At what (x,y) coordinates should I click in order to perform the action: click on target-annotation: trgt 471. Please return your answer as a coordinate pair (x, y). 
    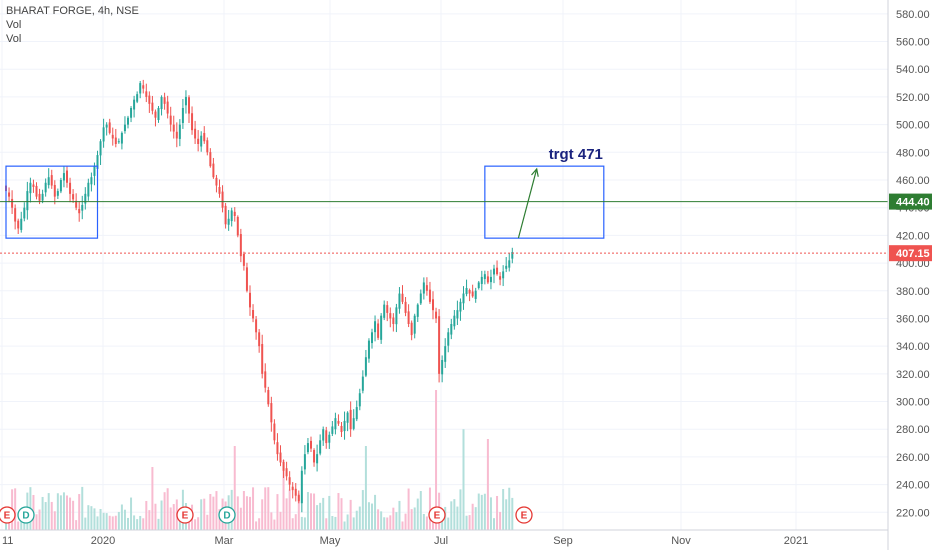
    Looking at the image, I should click on (576, 154).